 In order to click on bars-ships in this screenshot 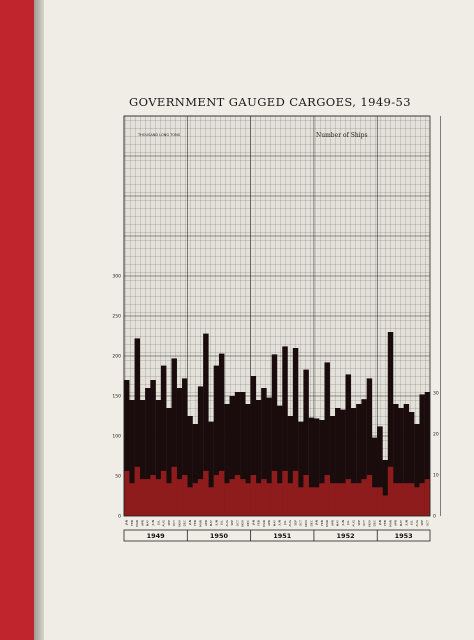, I will do `click(277, 491)`.